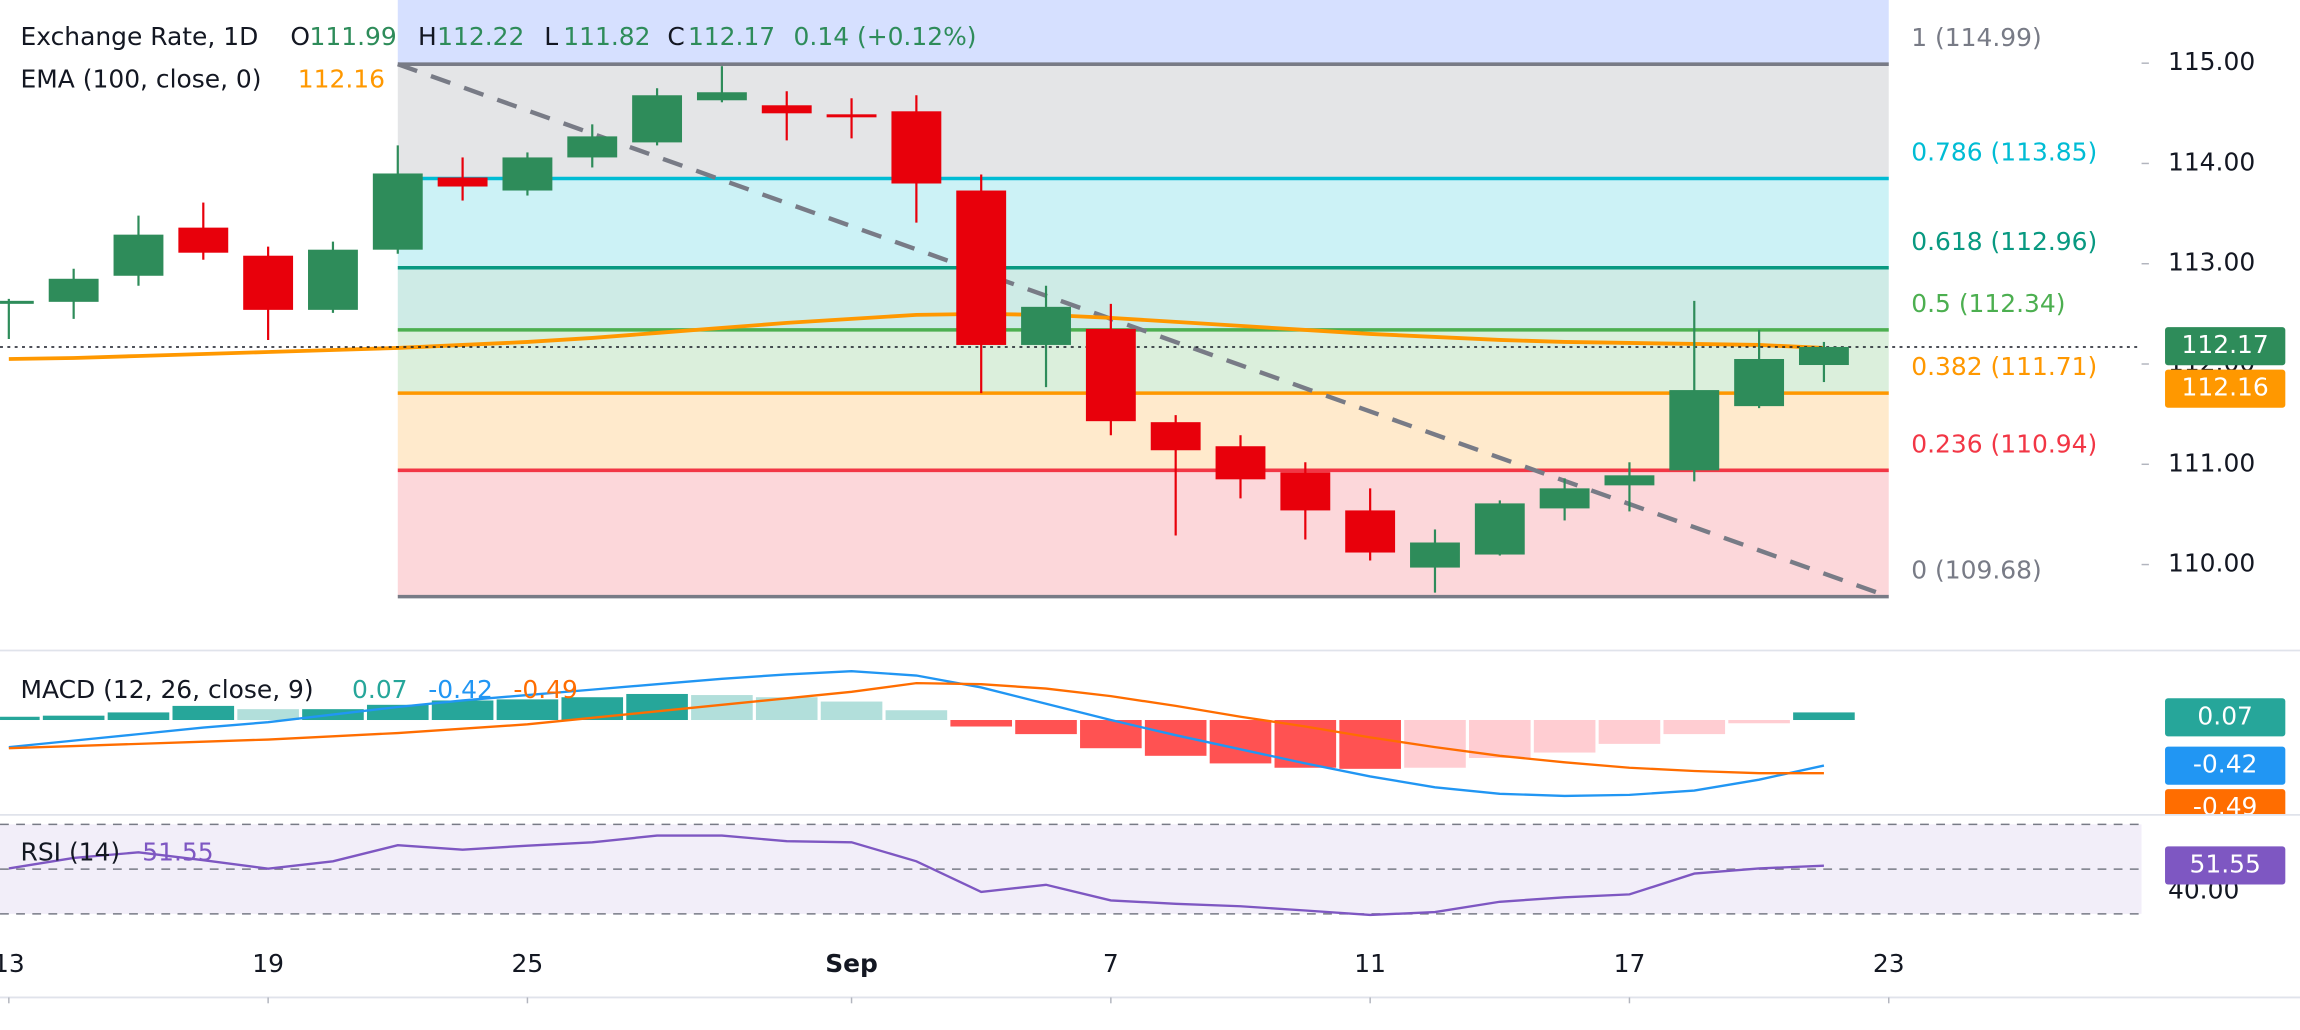 The image size is (2300, 1030). Describe the element at coordinates (1976, 37) in the screenshot. I see `fib-level-label: 1 (114.99)` at that location.